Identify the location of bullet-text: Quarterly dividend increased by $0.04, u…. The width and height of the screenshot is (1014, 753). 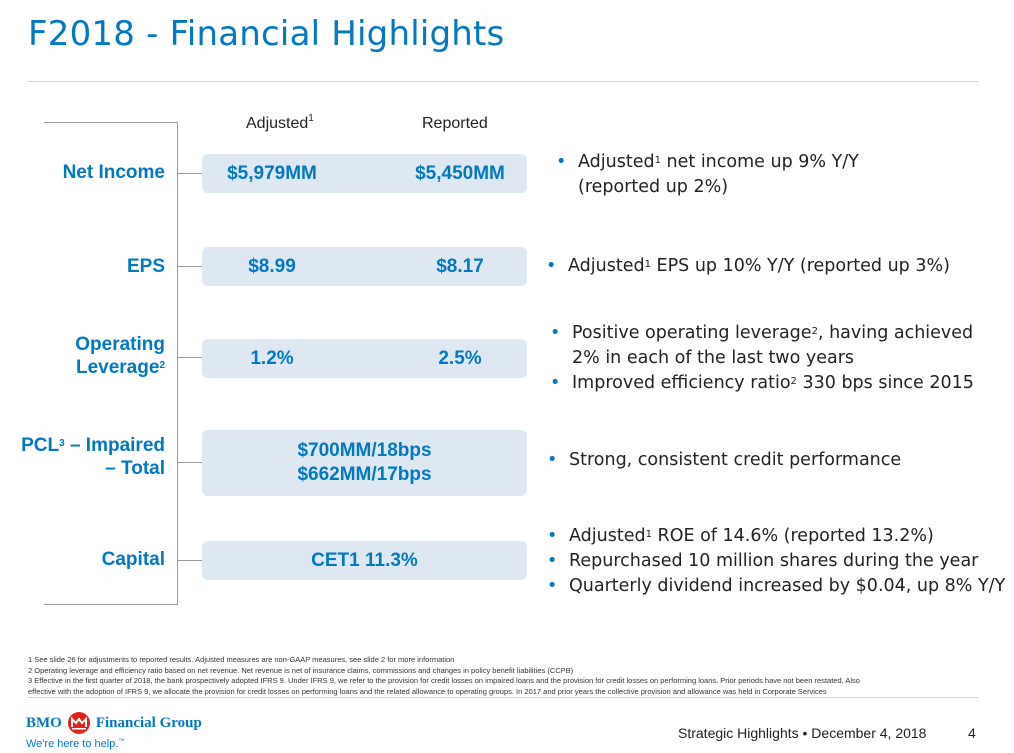
(787, 586).